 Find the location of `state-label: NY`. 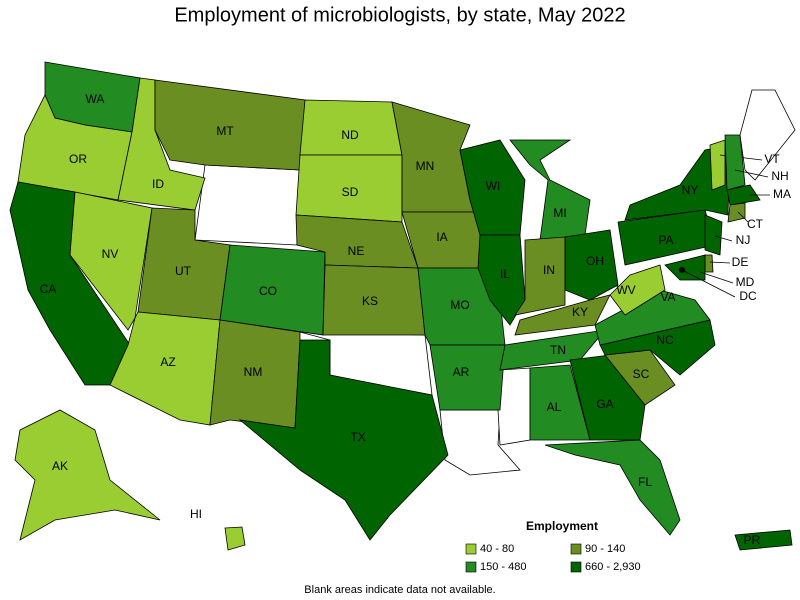

state-label: NY is located at coordinates (690, 190).